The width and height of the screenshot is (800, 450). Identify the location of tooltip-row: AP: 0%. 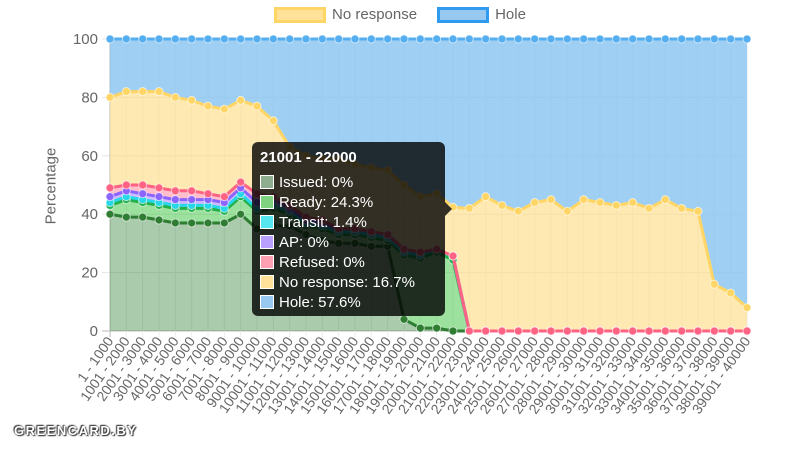
(348, 242).